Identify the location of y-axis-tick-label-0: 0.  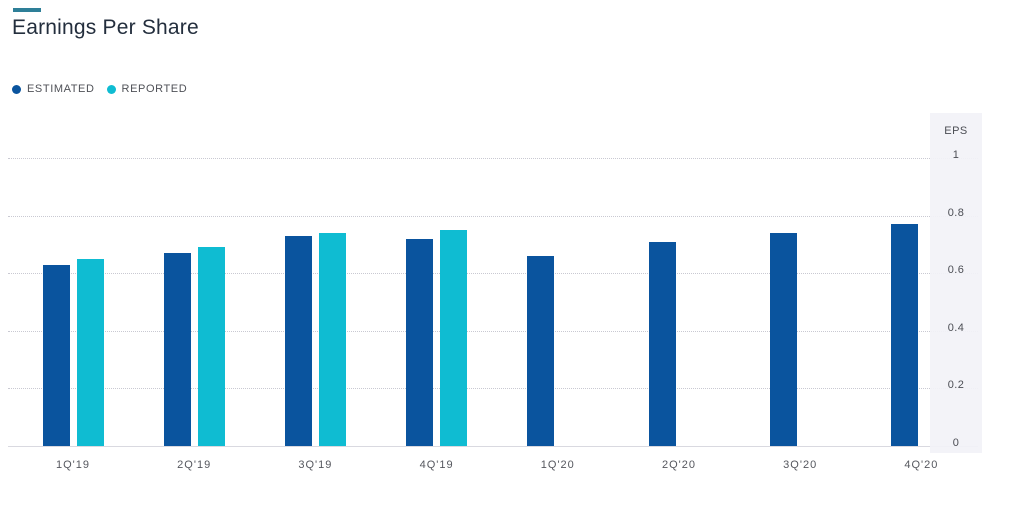
(956, 443).